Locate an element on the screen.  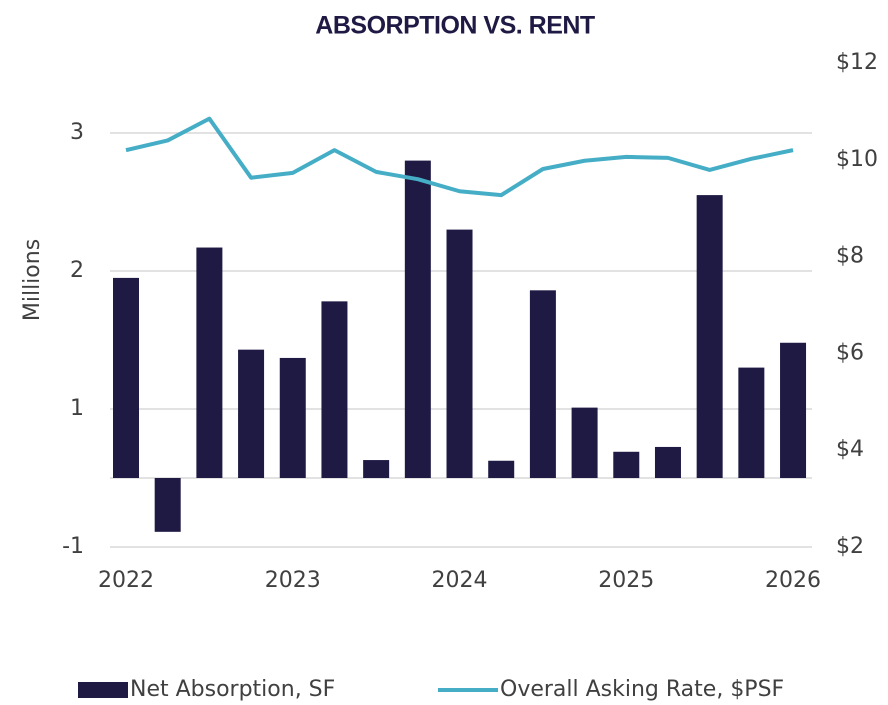
y2-tick-label: $12 is located at coordinates (857, 62).